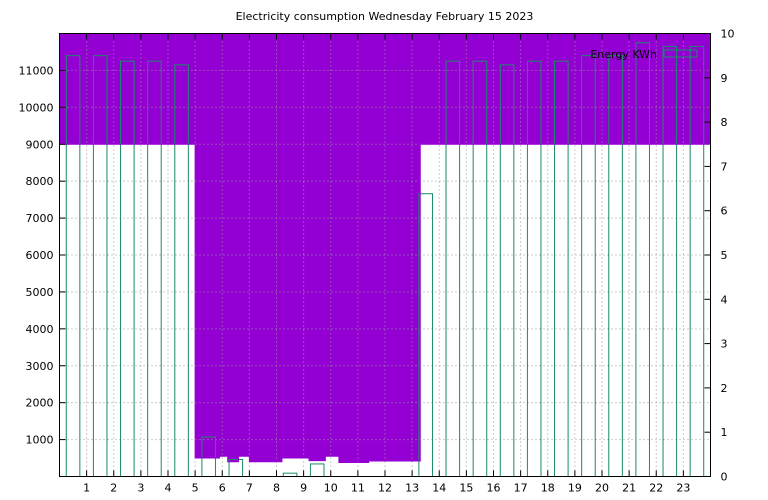 The image size is (768, 500). What do you see at coordinates (728, 34) in the screenshot?
I see `y-tick-label-right: 10` at bounding box center [728, 34].